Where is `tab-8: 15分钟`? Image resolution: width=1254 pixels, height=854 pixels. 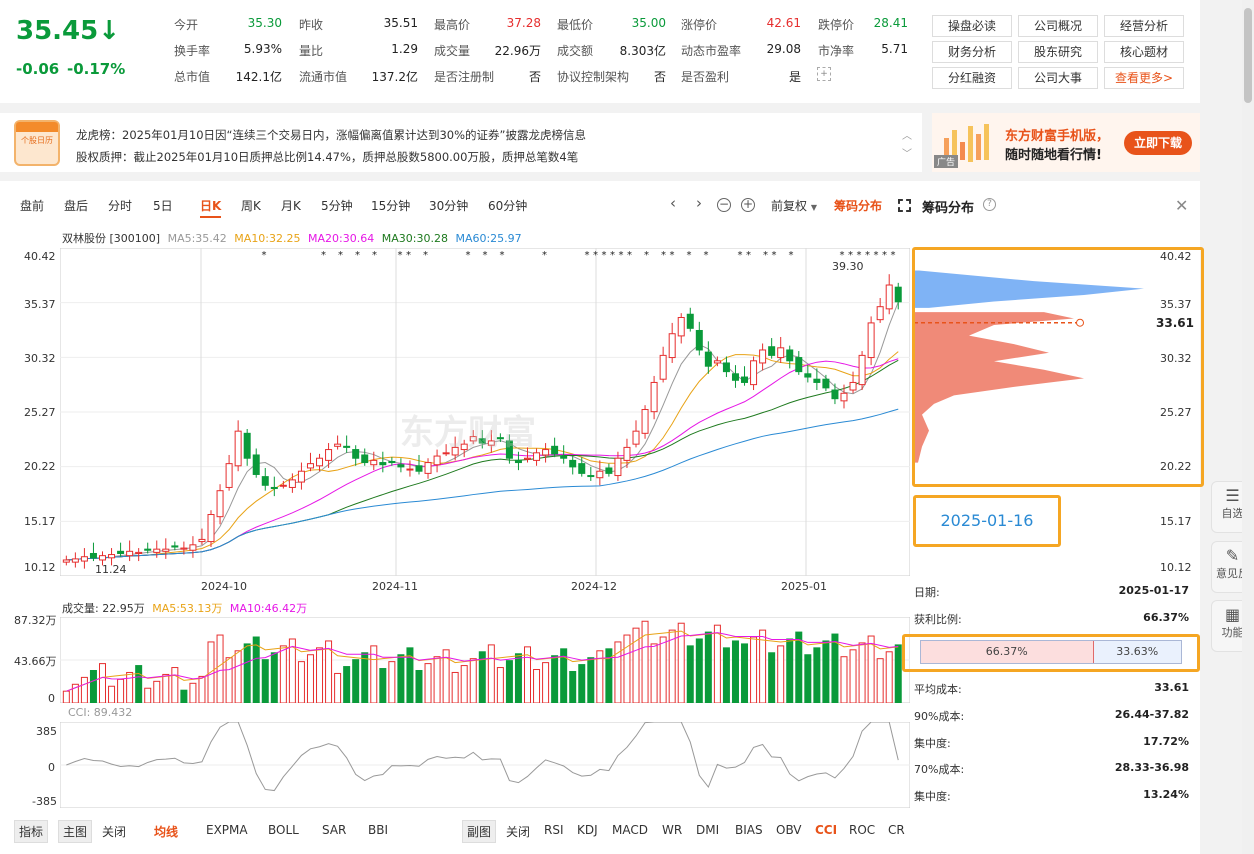
tab-8: 15分钟 is located at coordinates (391, 206).